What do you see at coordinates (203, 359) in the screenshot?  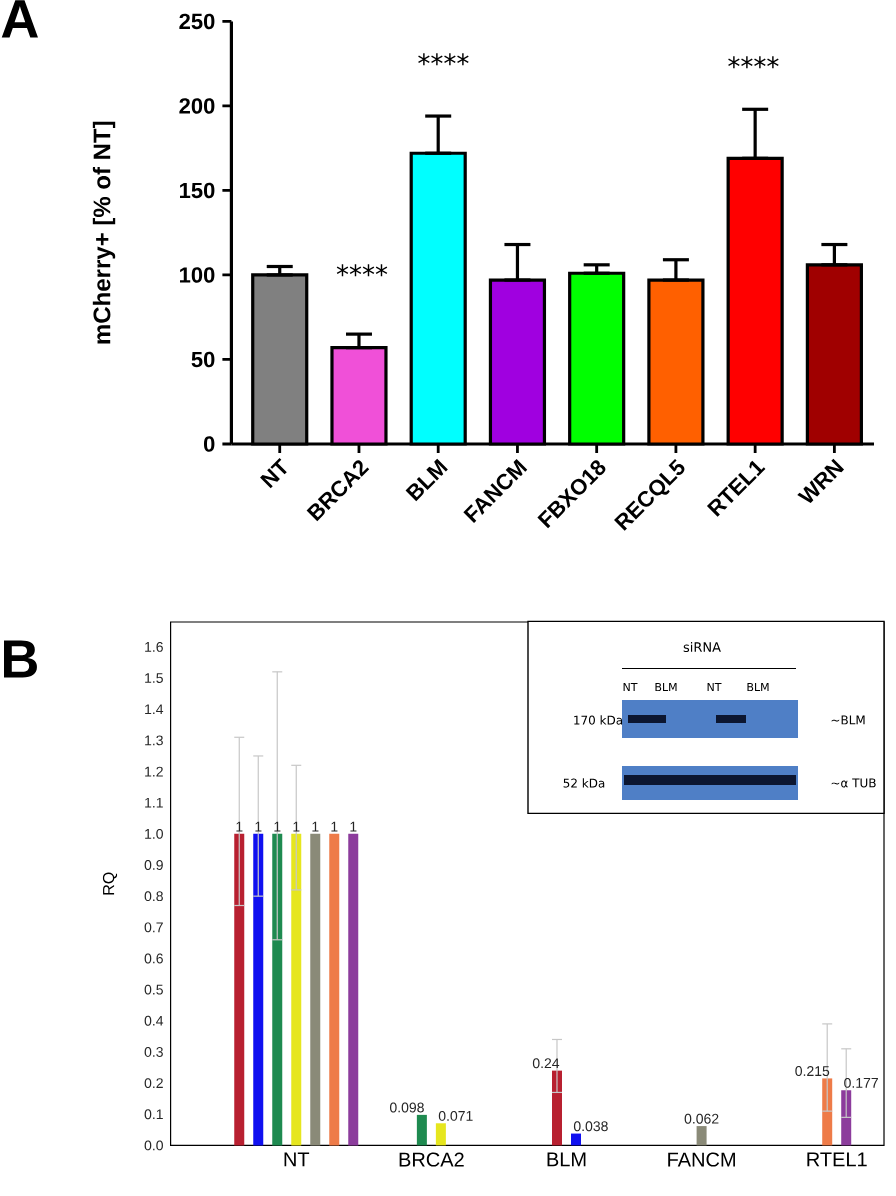 I see `y-tick-label: 50` at bounding box center [203, 359].